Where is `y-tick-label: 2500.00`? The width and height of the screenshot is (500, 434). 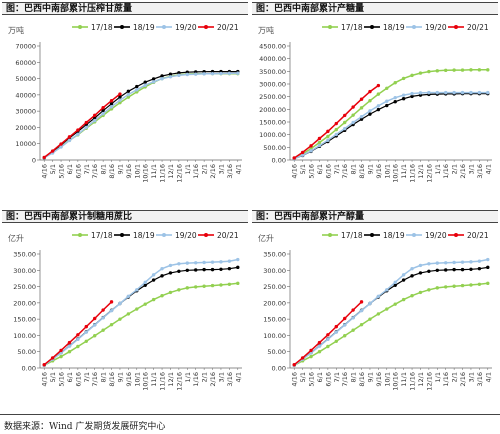
y-tick-label: 2500.00 is located at coordinates (272, 97).